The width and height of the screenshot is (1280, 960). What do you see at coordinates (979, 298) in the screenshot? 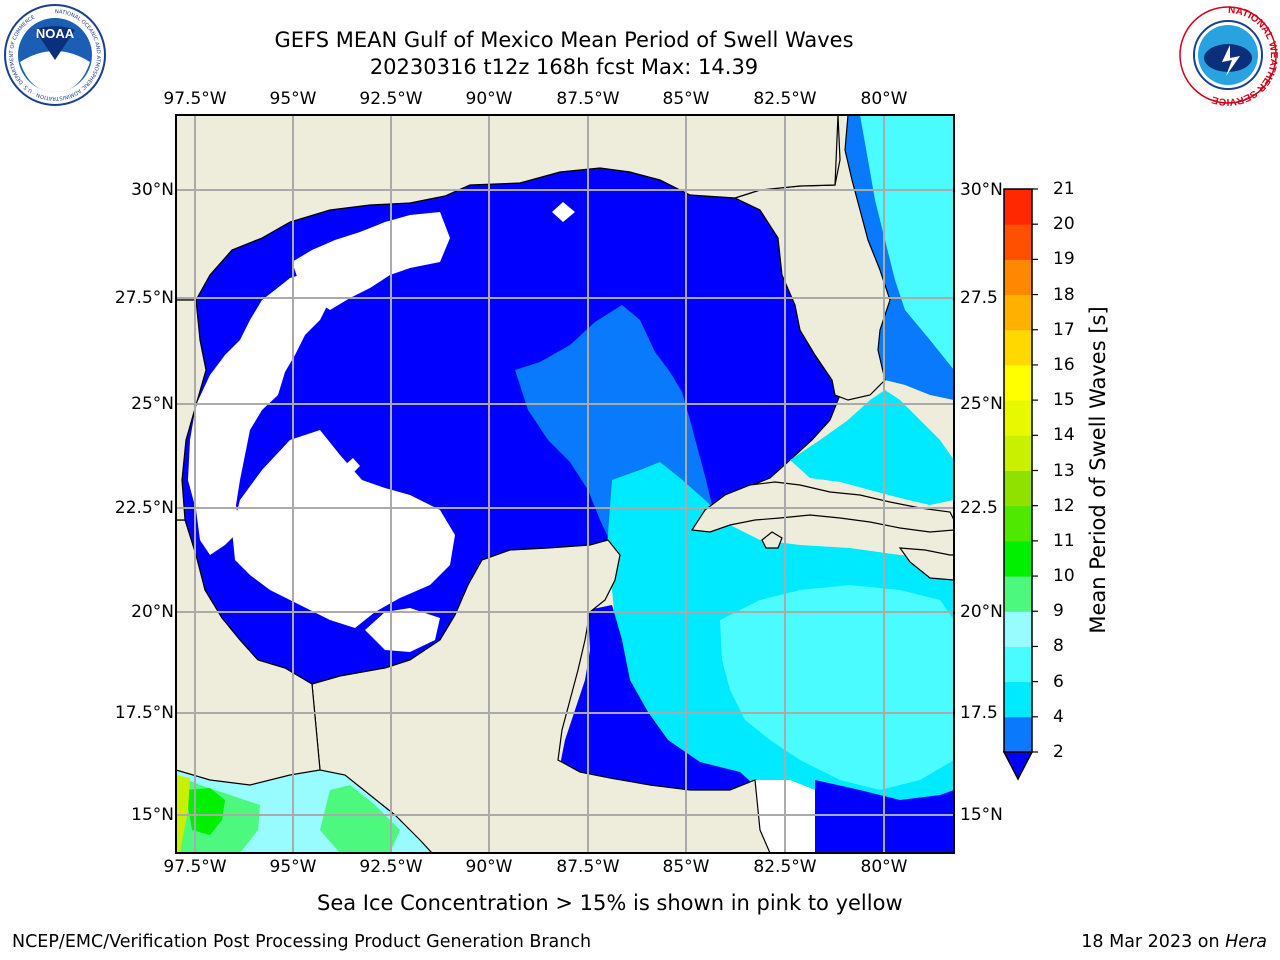
I see `lat-label-right: 27.5` at bounding box center [979, 298].